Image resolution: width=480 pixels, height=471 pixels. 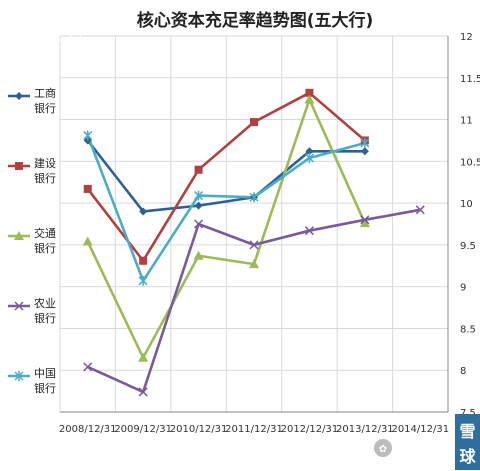 I want to click on watermark-logo-icon, so click(x=13, y=38).